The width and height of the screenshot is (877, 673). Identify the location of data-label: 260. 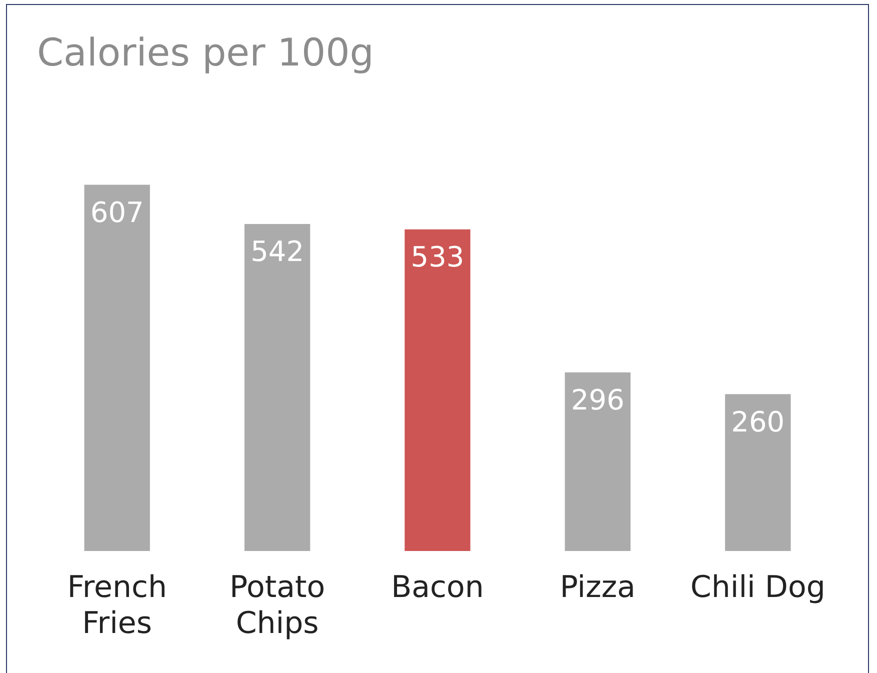
(758, 421).